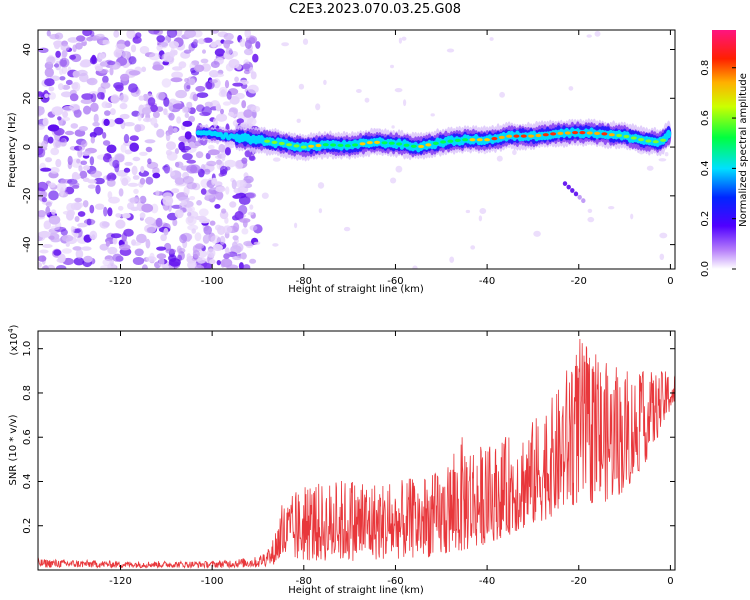  Describe the element at coordinates (11, 330) in the screenshot. I see `snr-scale-exponent: 4` at that location.